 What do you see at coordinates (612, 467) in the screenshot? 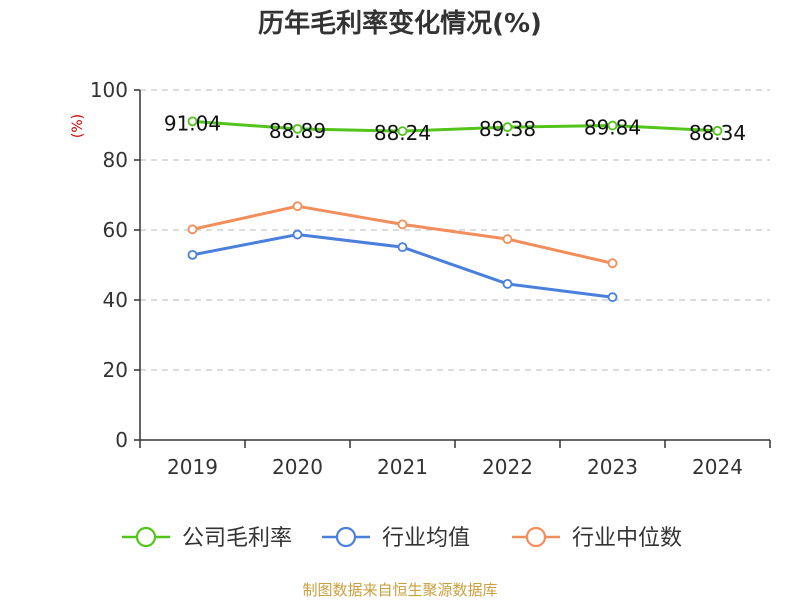
I see `x-tick-label: 2023` at bounding box center [612, 467].